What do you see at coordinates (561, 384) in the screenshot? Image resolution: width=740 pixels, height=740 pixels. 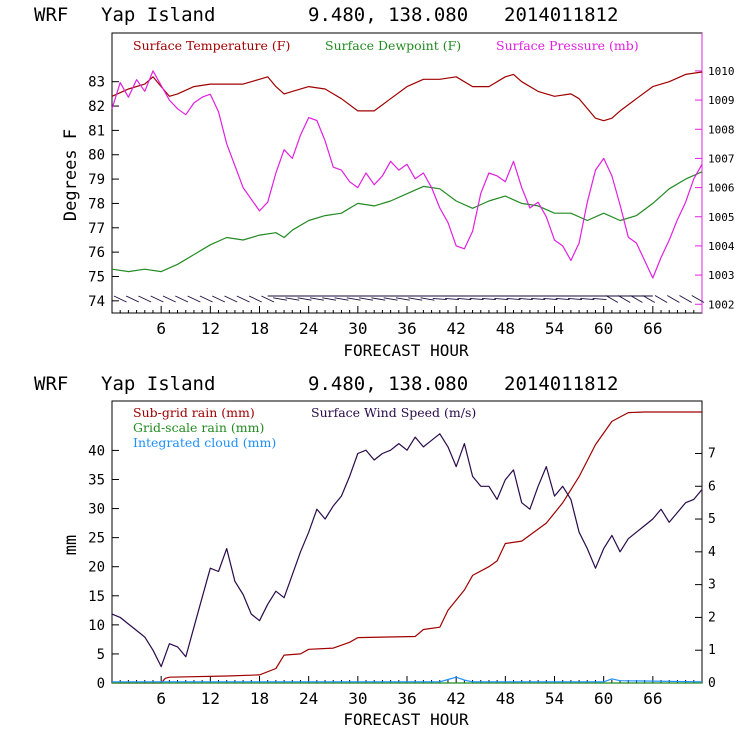 I see `chart2-title-init-time: 2014011812` at bounding box center [561, 384].